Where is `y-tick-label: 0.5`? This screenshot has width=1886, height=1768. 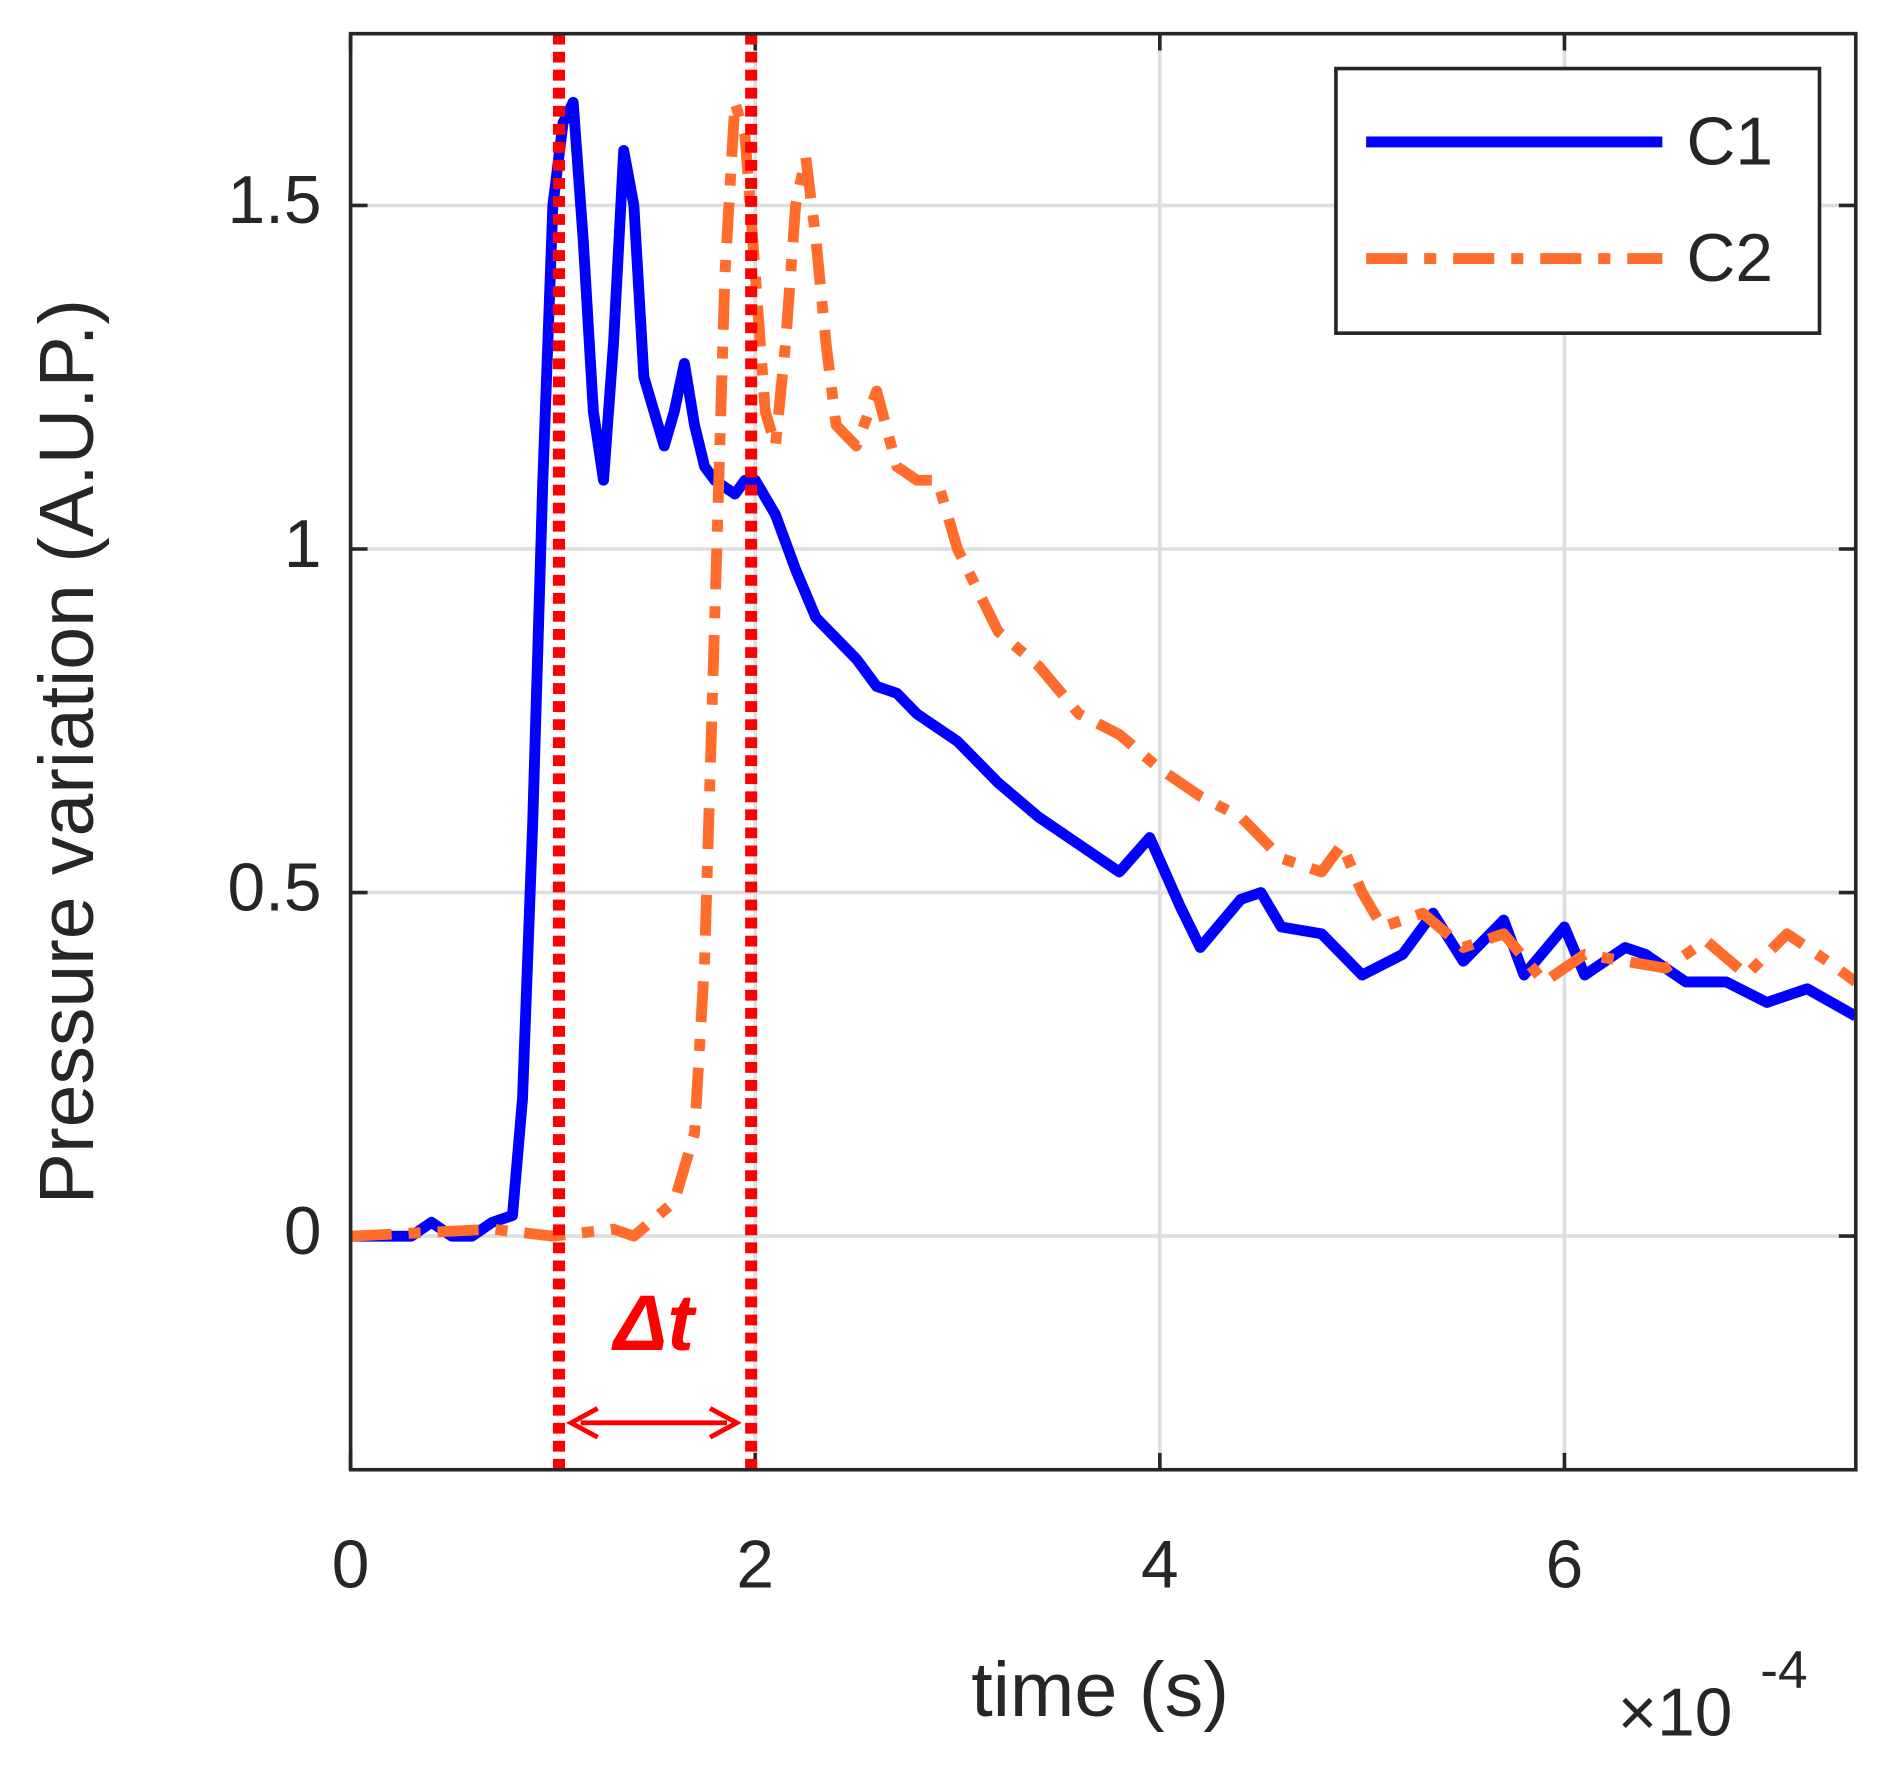
y-tick-label: 0.5 is located at coordinates (274, 888).